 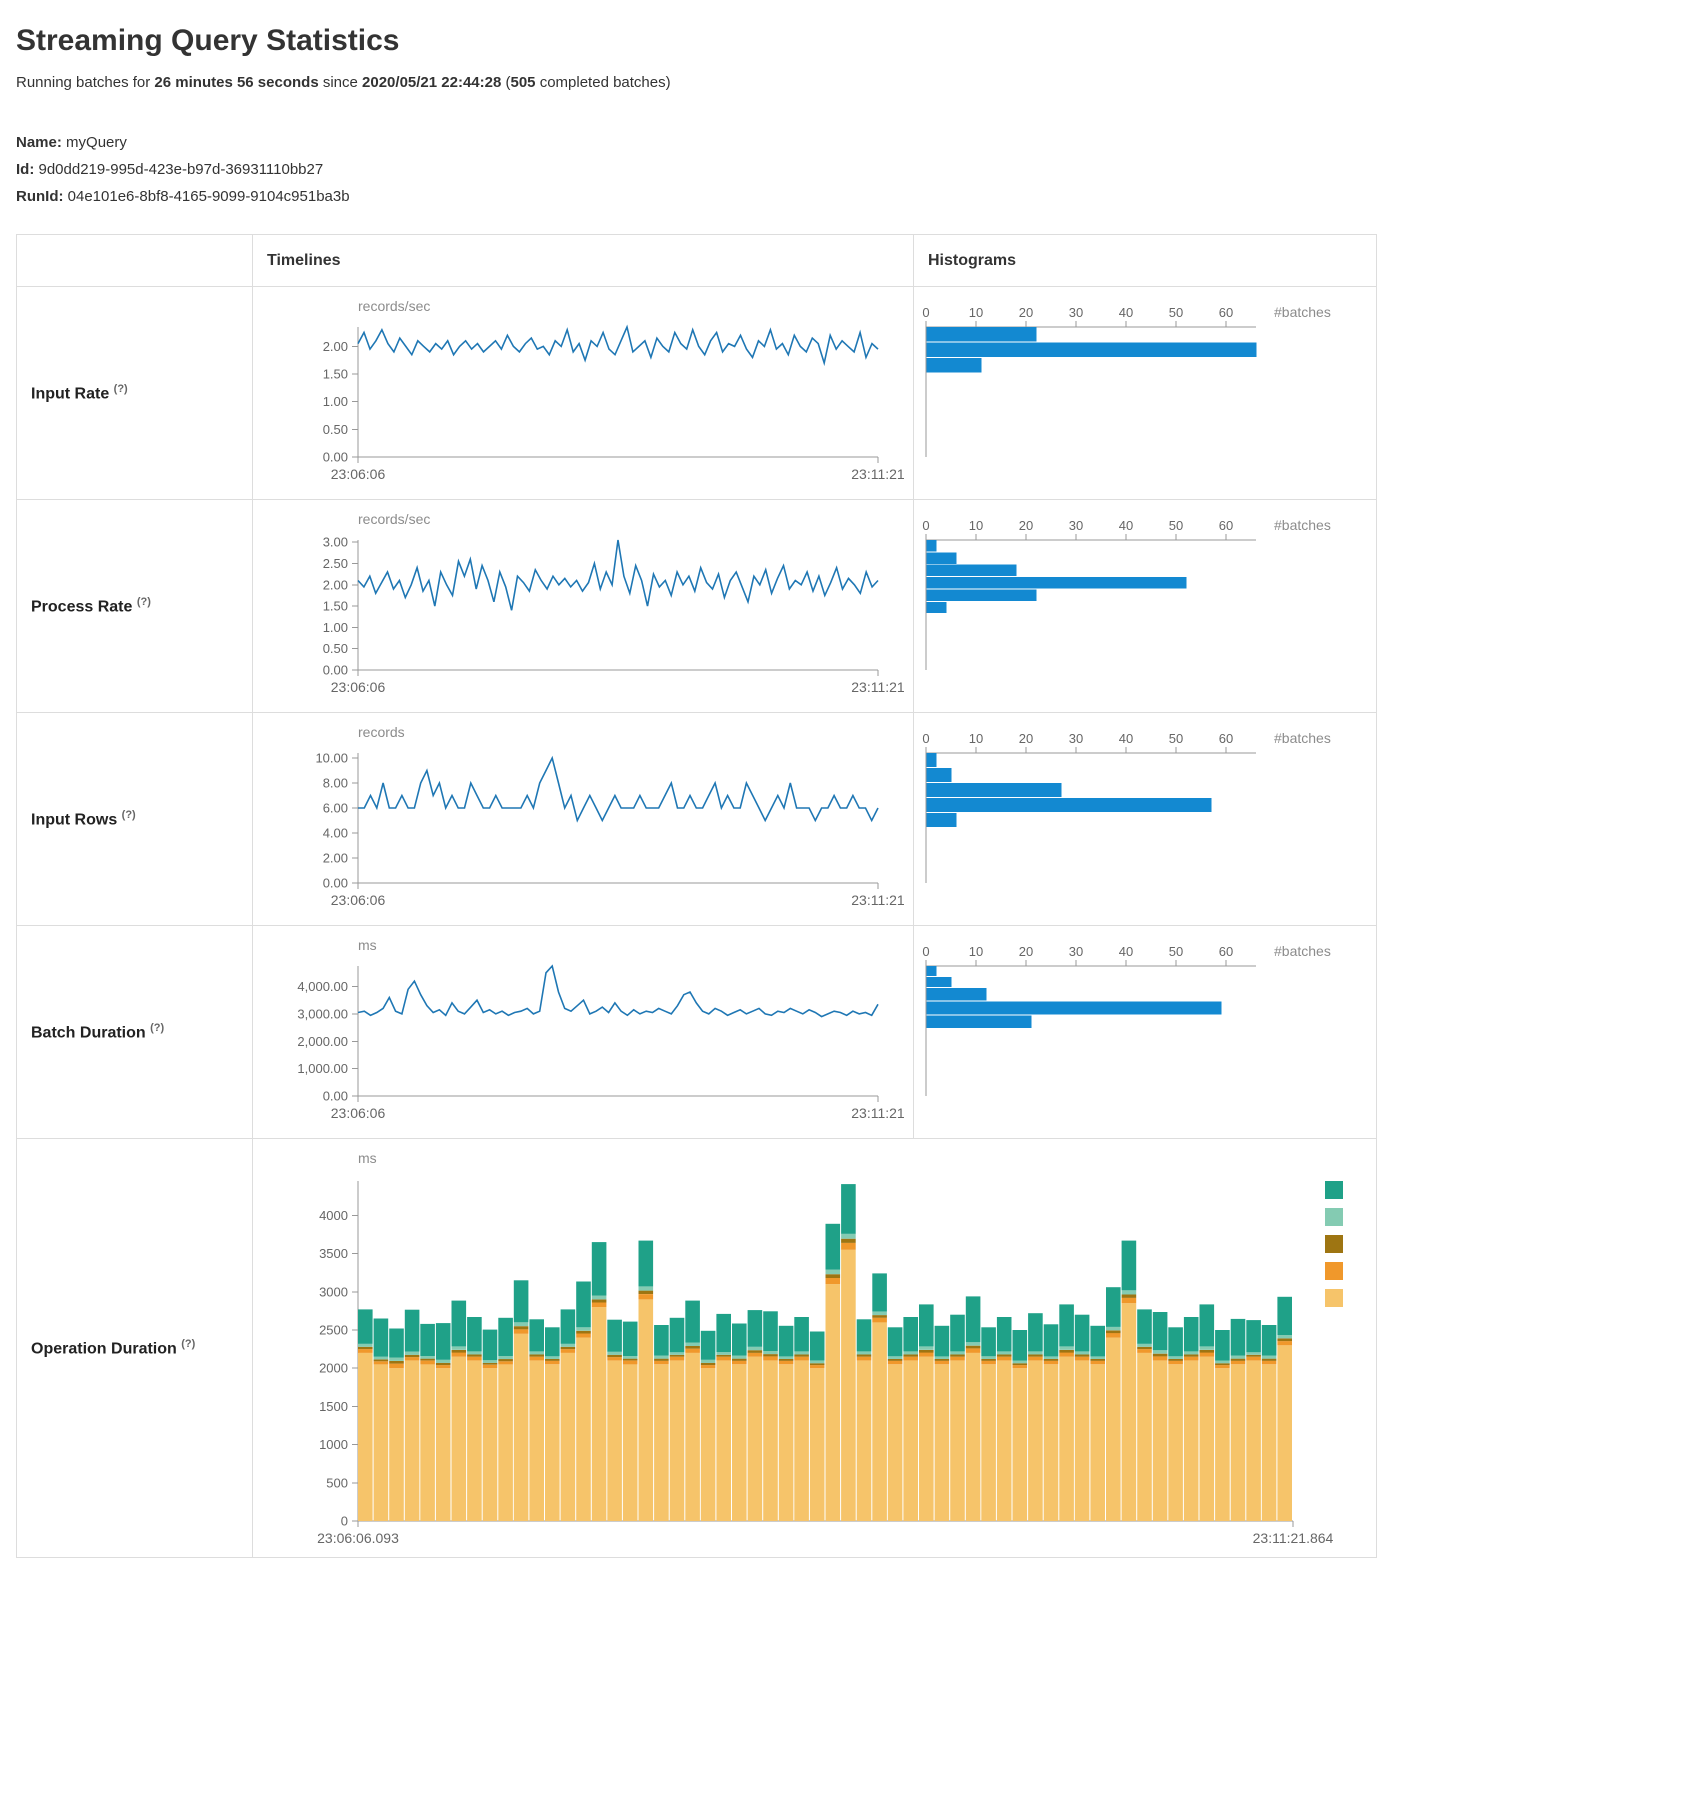 What do you see at coordinates (82, 607) in the screenshot?
I see `process-rate-label: Process Rate` at bounding box center [82, 607].